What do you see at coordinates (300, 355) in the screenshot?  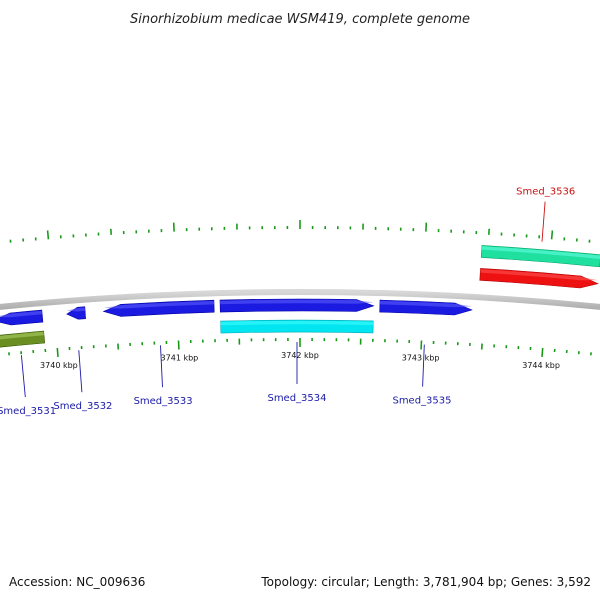 I see `scale-label: 3742 kbp` at bounding box center [300, 355].